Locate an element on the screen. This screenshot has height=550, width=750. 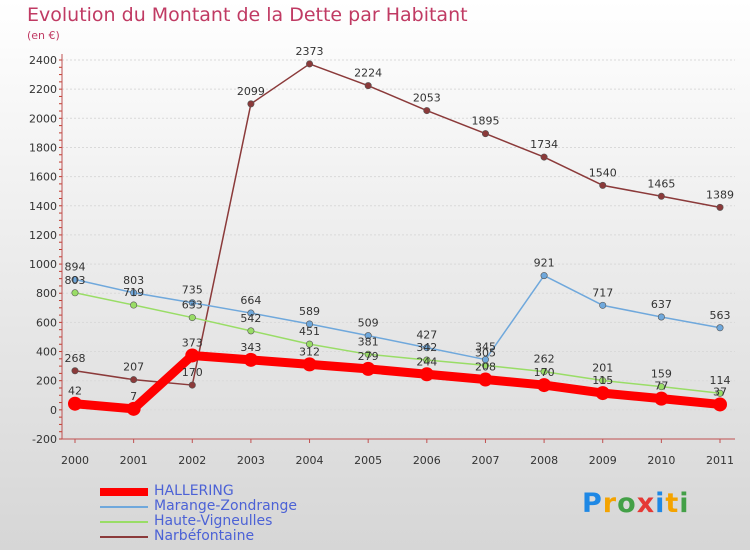
x-tick-label: 2006 is located at coordinates (427, 460).